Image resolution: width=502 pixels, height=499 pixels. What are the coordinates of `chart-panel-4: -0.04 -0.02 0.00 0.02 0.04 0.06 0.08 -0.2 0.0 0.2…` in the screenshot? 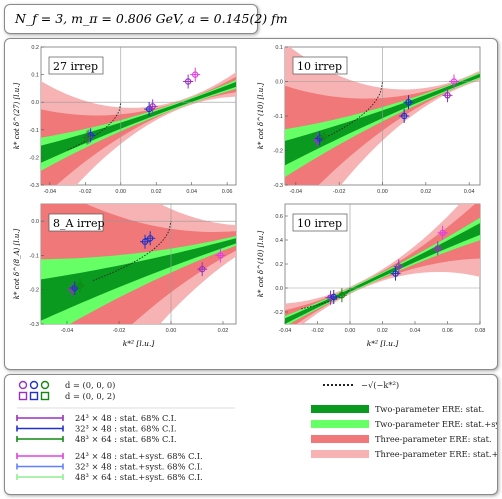 It's located at (371, 275).